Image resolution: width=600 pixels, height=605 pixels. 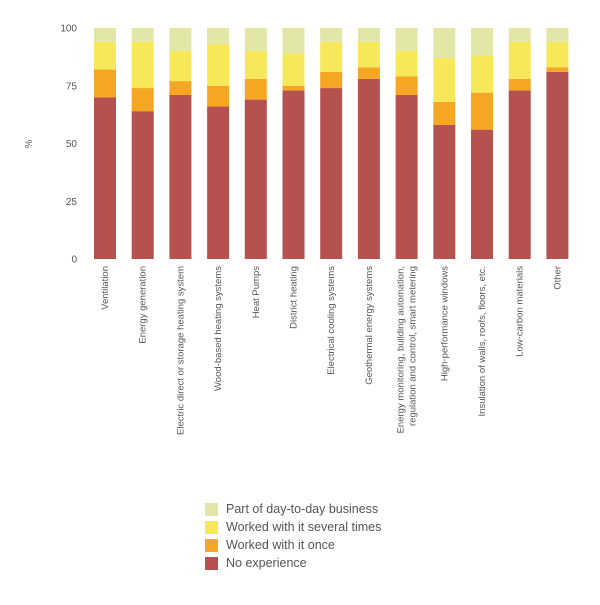 What do you see at coordinates (302, 509) in the screenshot?
I see `legend-label: Part of day-to-day business` at bounding box center [302, 509].